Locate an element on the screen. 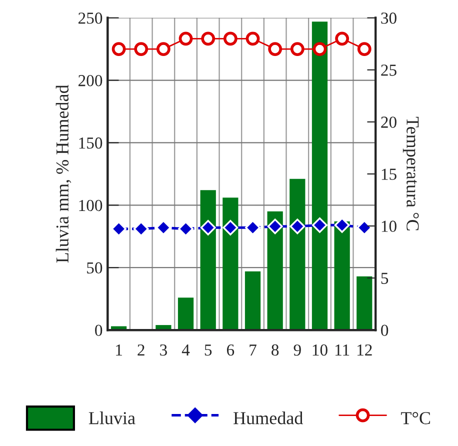  y-tick-label: 100 is located at coordinates (90, 206).